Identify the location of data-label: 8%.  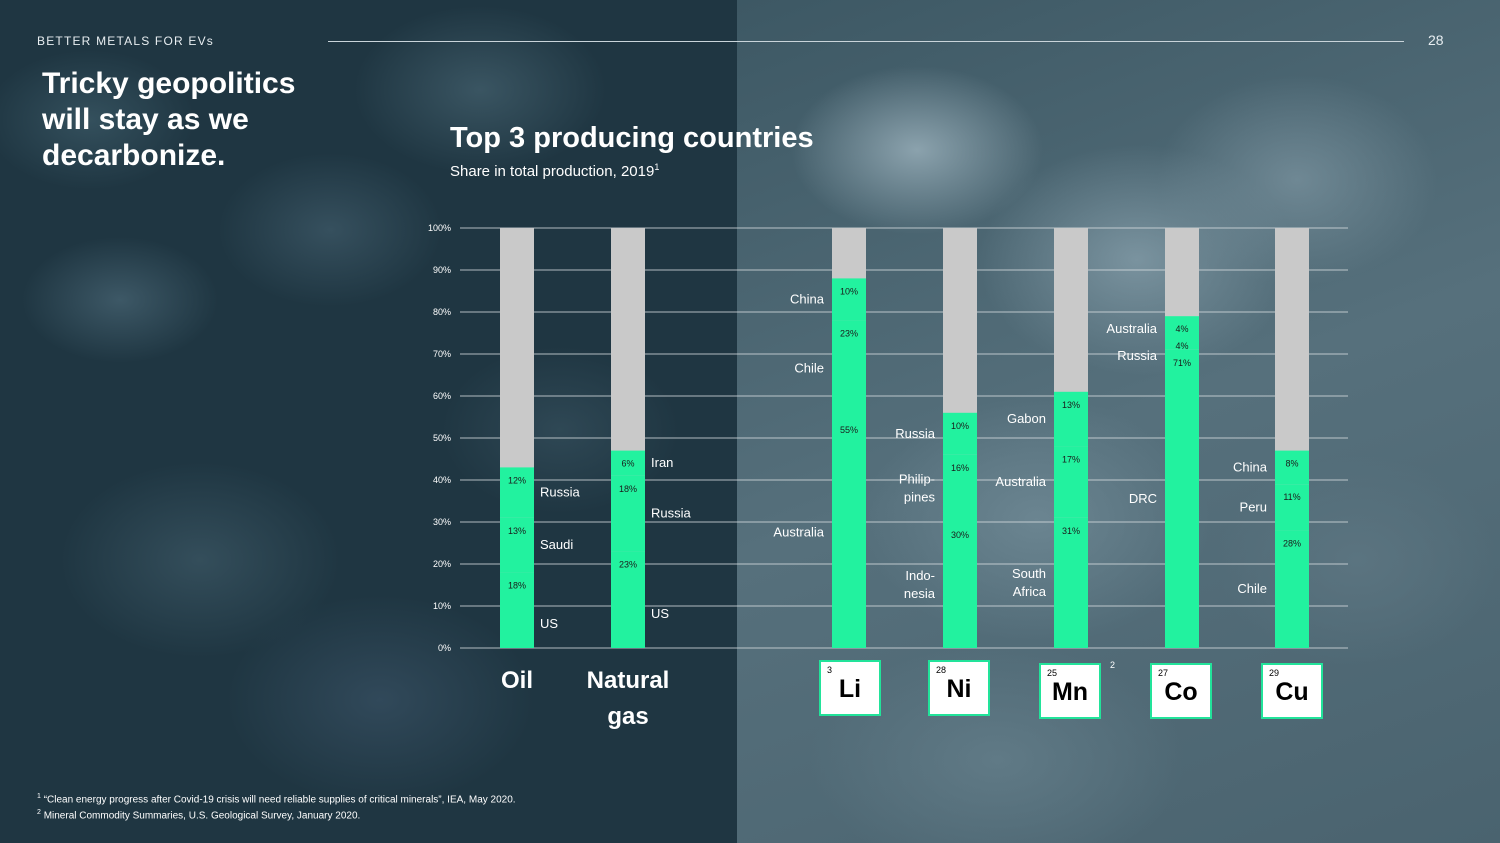
(1291, 464).